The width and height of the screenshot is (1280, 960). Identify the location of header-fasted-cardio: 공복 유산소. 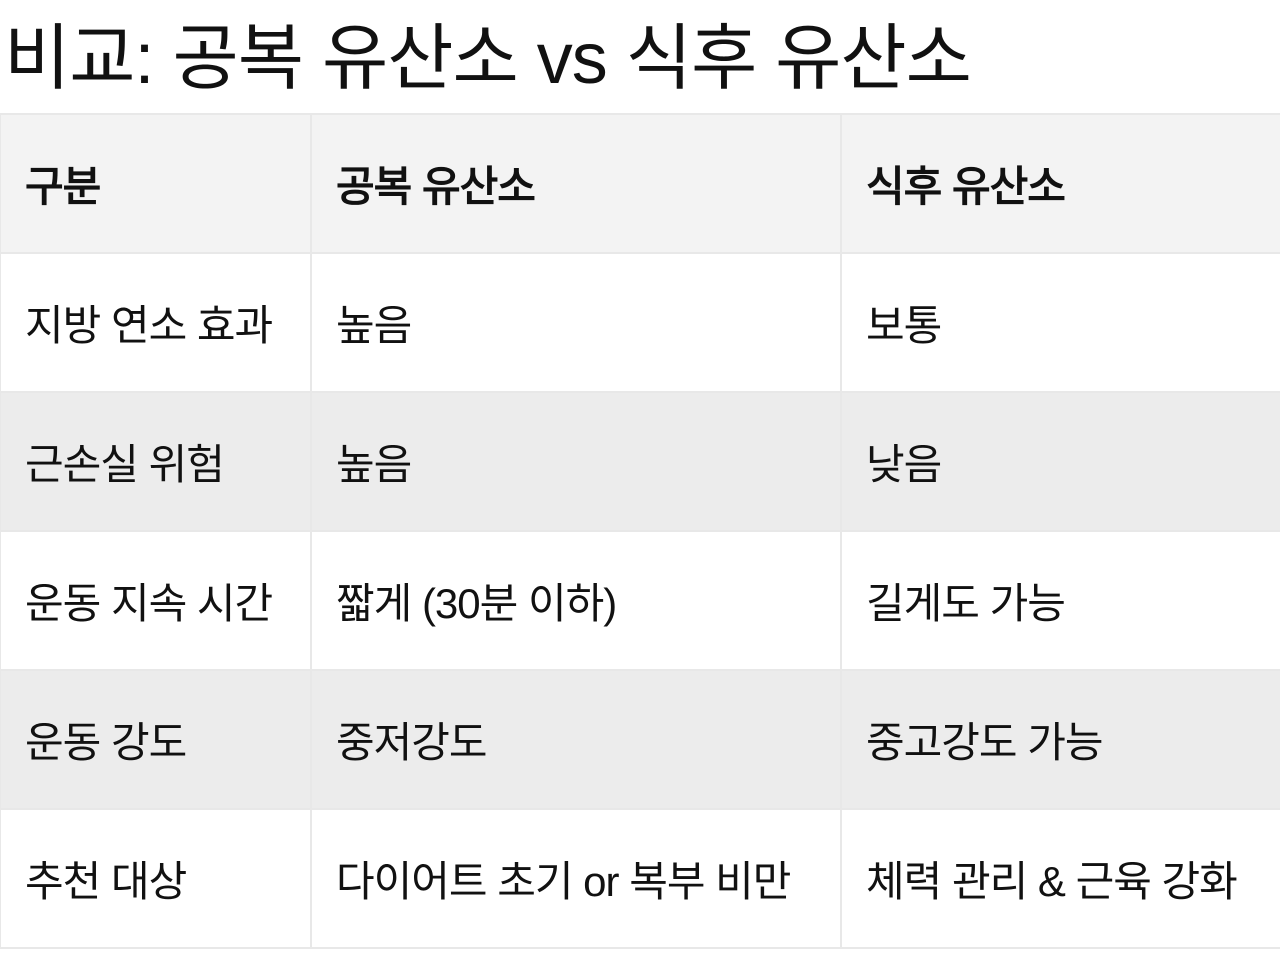
(576, 183).